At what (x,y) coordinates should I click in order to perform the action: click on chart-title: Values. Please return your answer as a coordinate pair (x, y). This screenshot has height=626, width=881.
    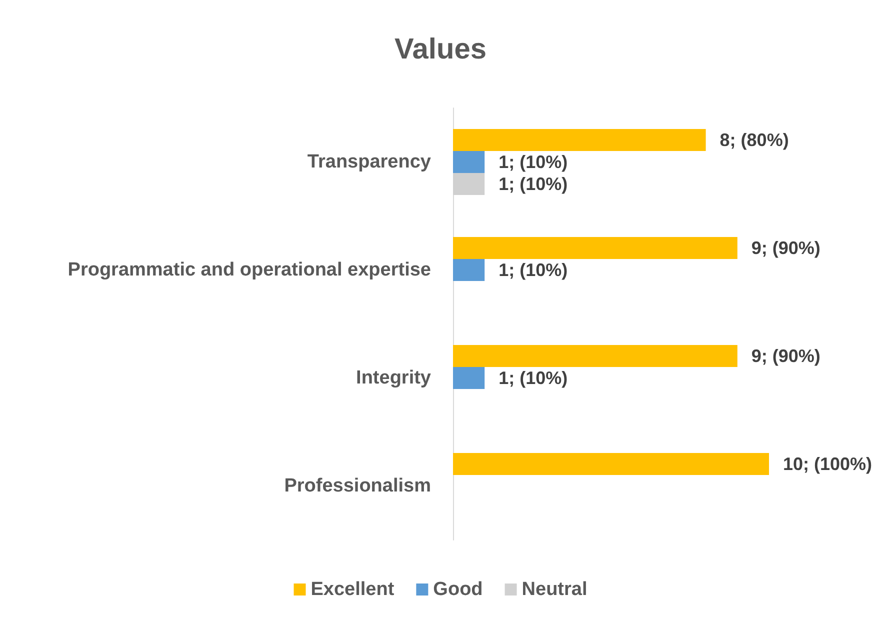
    Looking at the image, I should click on (440, 50).